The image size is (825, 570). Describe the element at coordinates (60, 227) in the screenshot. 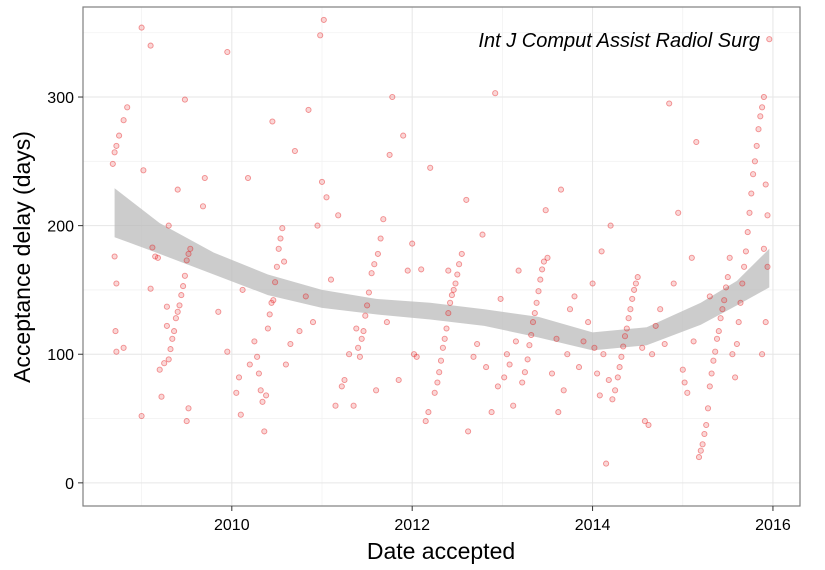

I see `y-tick-label: 200` at that location.